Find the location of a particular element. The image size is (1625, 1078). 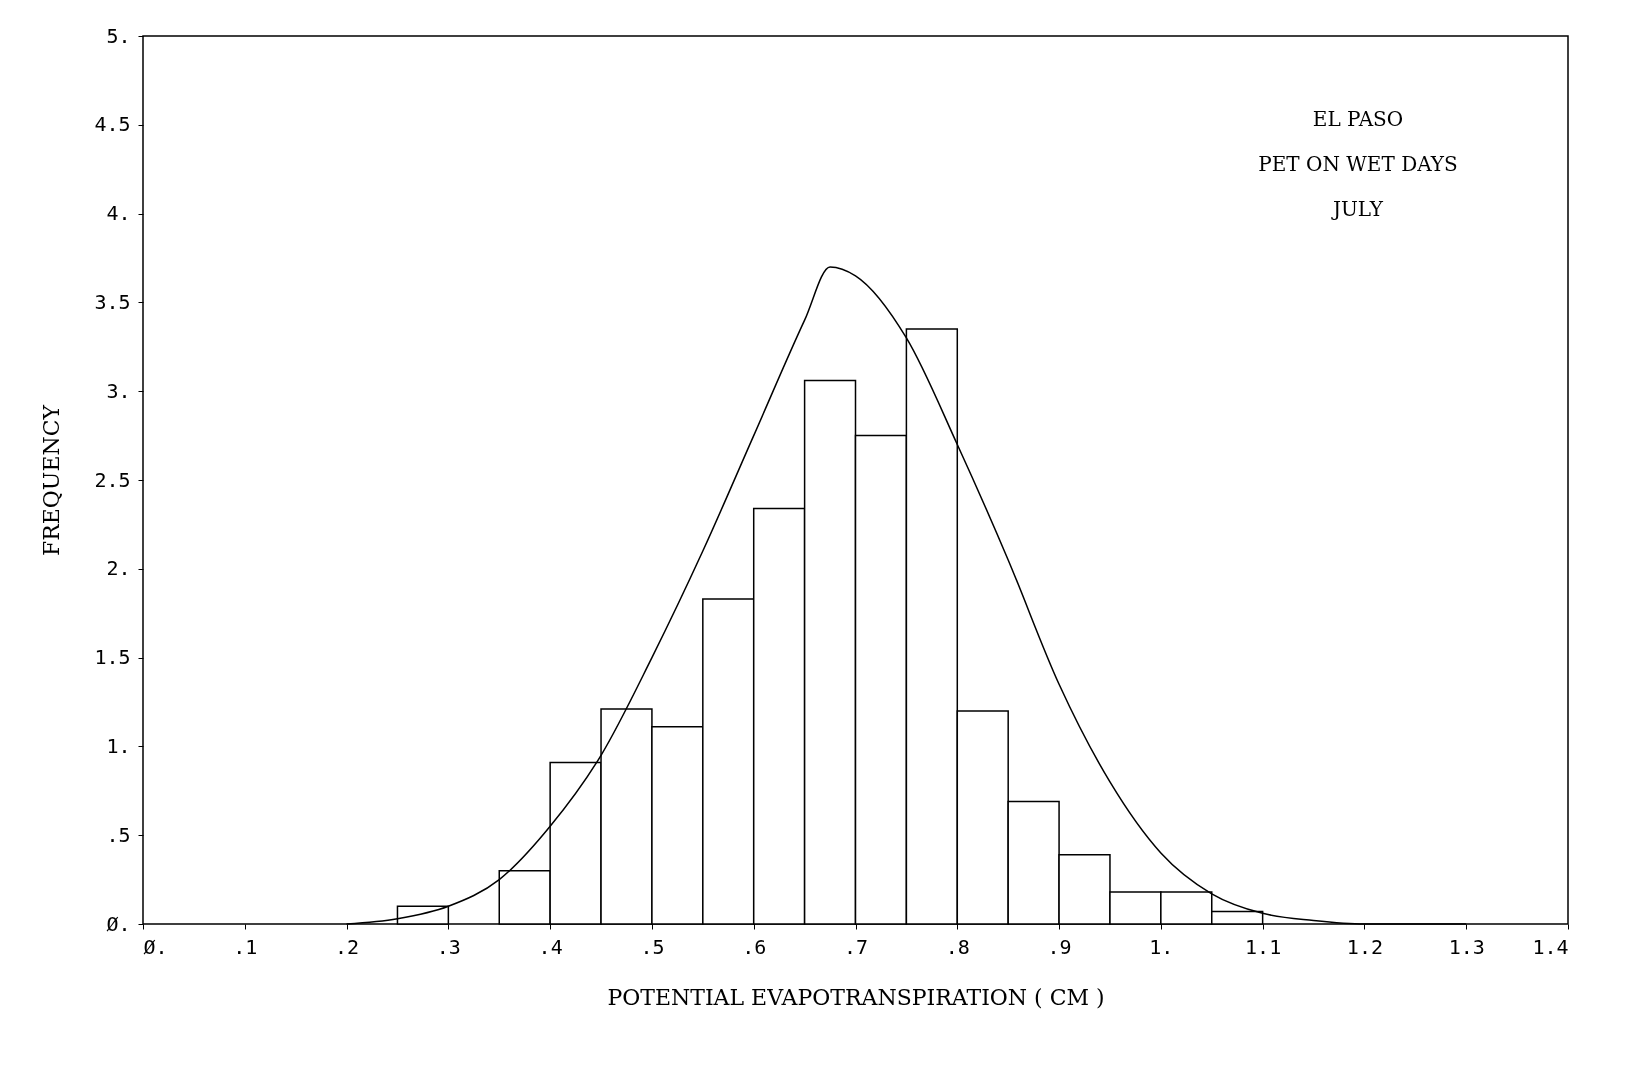

y-tick-label: 2.5 is located at coordinates (112, 479).